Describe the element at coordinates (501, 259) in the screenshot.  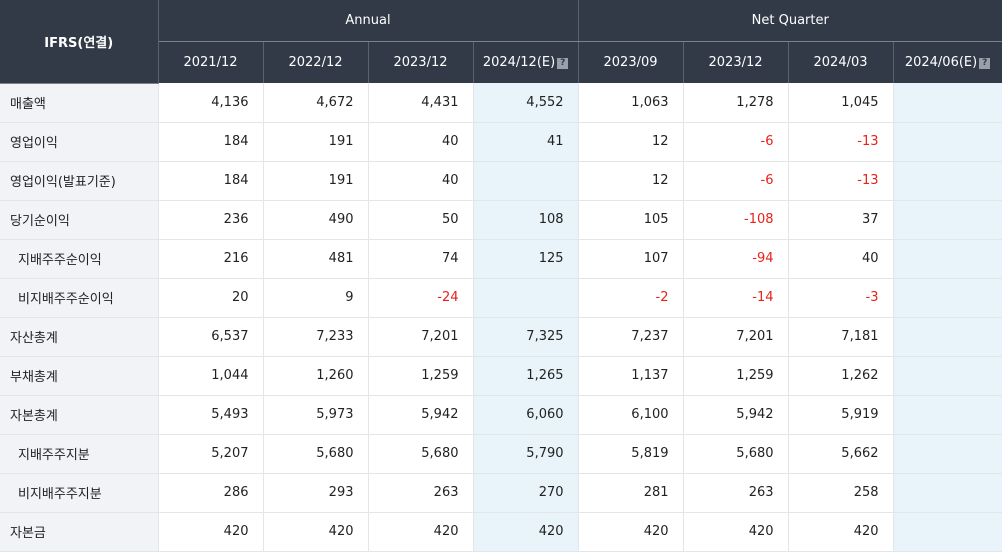
I see `table-row: 지배주주순이익 216 481 74 125 107 -94 40` at that location.